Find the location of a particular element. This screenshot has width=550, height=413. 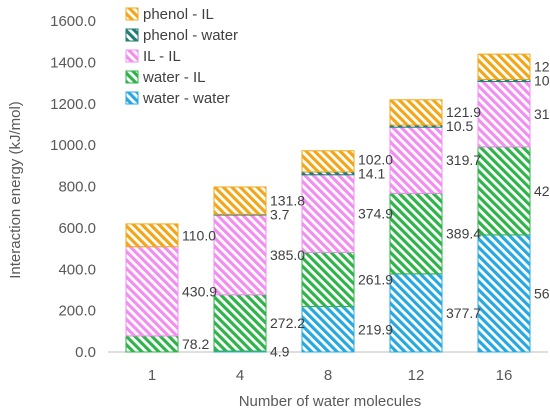

x-tick-label: 8 is located at coordinates (328, 375).